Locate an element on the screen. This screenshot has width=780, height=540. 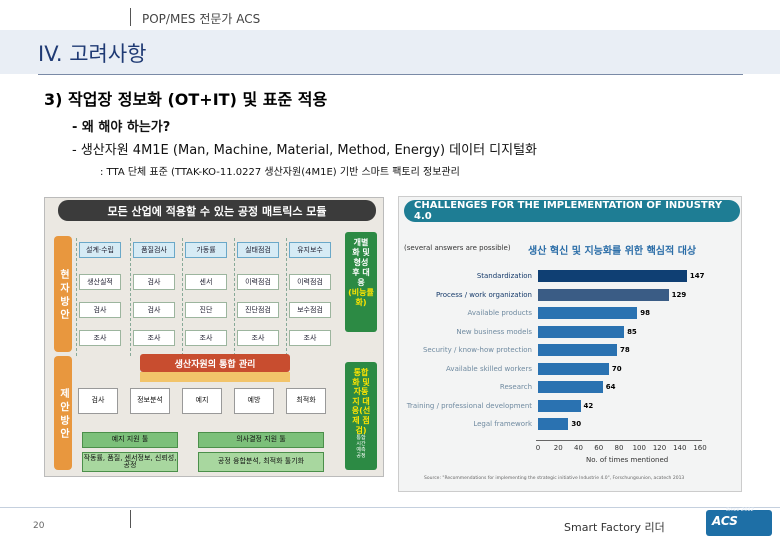
note-line: 응(선 is located at coordinates (361, 411).